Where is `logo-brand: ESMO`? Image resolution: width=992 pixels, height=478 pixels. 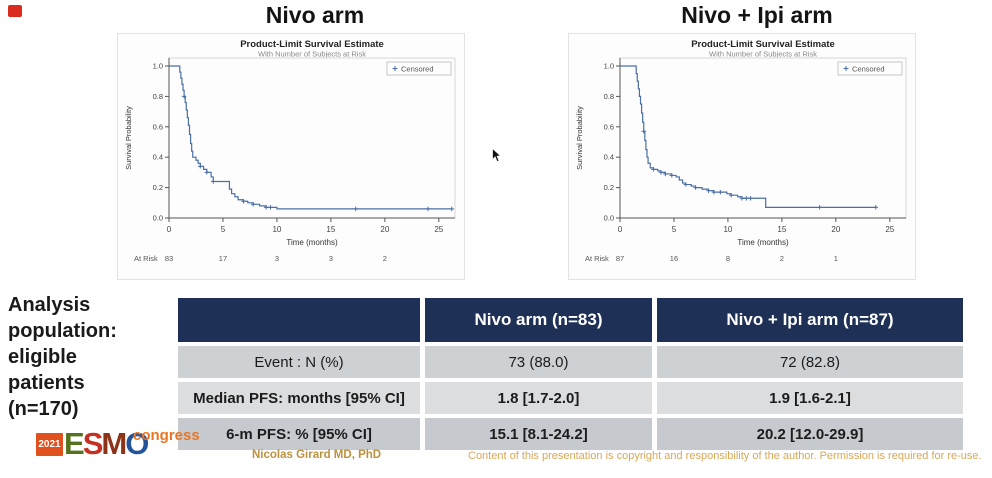
logo-brand: ESMO is located at coordinates (106, 443).